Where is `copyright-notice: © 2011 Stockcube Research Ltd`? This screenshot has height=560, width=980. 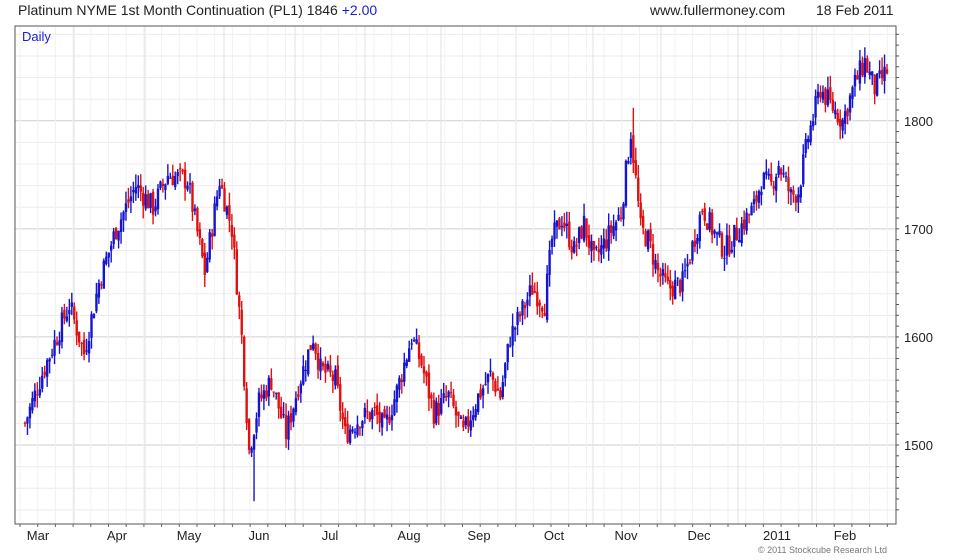 copyright-notice: © 2011 Stockcube Research Ltd is located at coordinates (823, 550).